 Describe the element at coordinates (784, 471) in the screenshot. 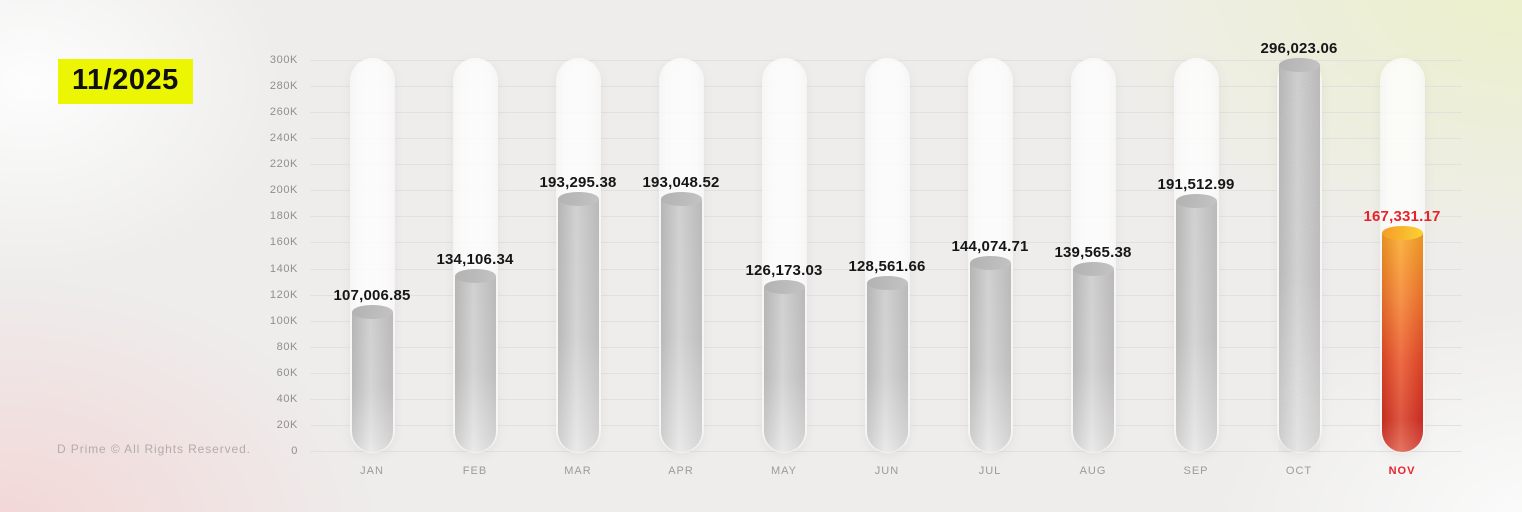

I see `x-axis-label-may: MAY` at that location.